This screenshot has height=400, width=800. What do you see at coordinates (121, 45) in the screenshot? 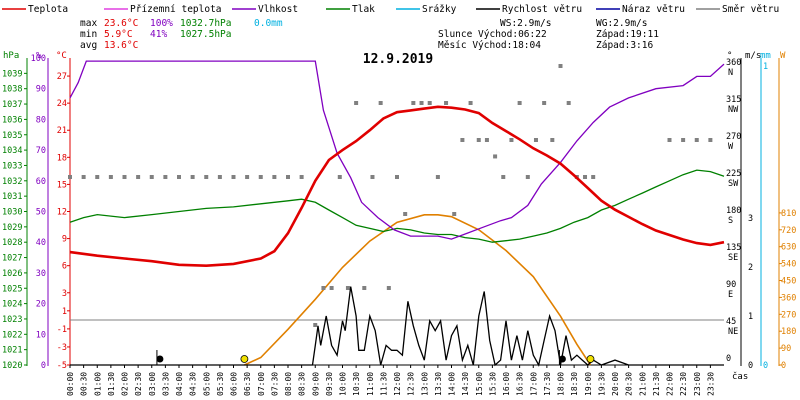
I see `stat-avg-temp: 13.6°C` at bounding box center [121, 45].